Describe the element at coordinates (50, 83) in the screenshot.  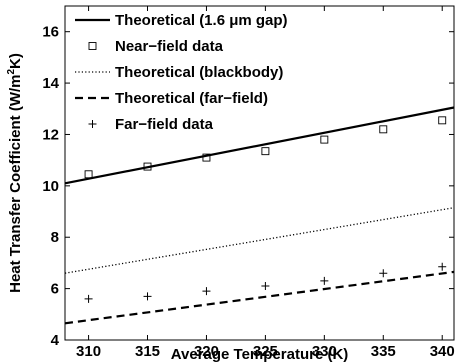
I see `y-tick-label: 14` at that location.